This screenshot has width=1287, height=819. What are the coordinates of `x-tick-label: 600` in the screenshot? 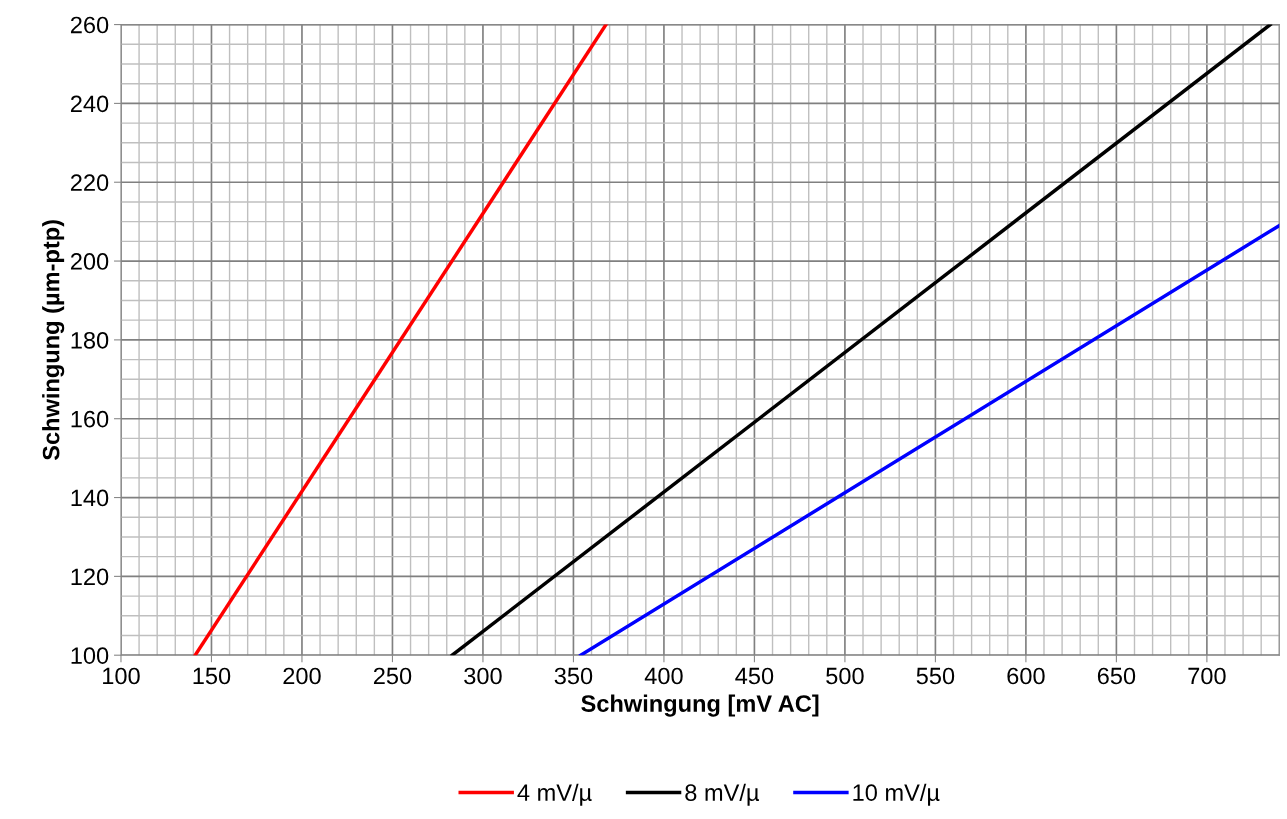 It's located at (1026, 676).